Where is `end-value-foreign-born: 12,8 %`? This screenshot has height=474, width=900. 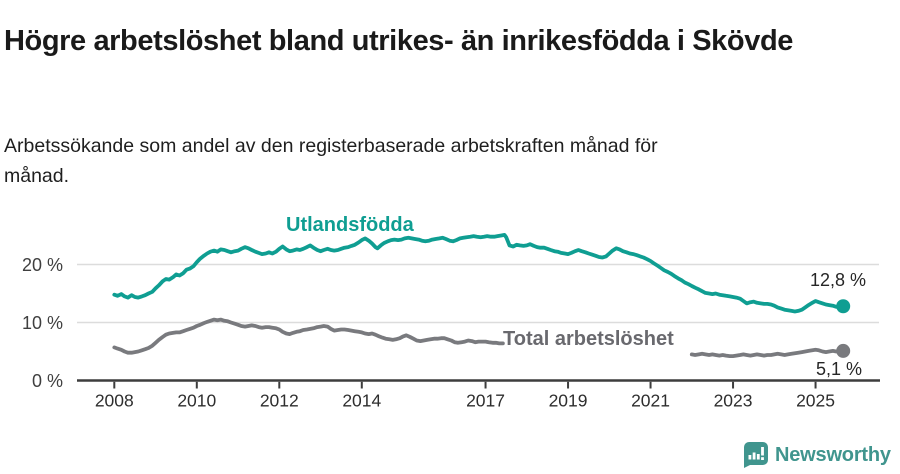
end-value-foreign-born: 12,8 % is located at coordinates (837, 280).